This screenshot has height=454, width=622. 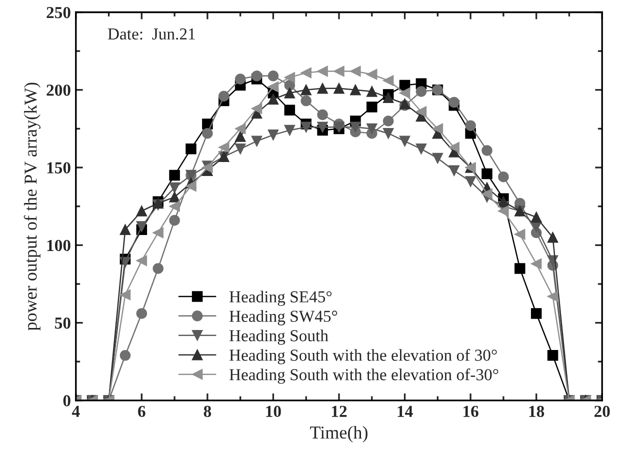 What do you see at coordinates (58, 12) in the screenshot?
I see `y-tick-label: 250` at bounding box center [58, 12].